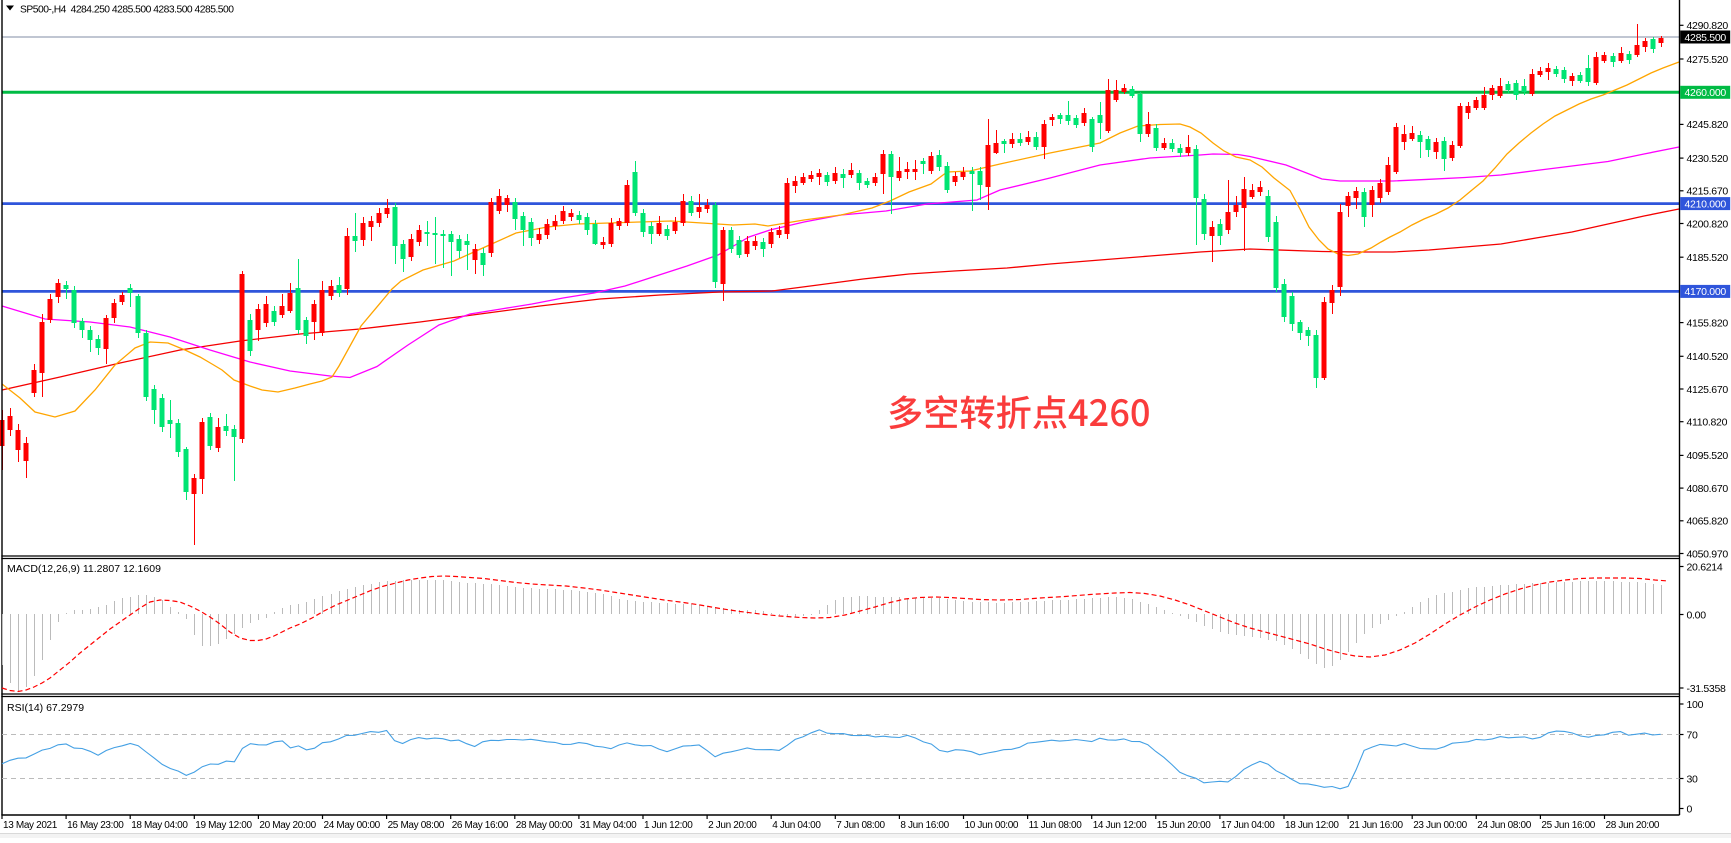 Image resolution: width=1731 pixels, height=843 pixels. Describe the element at coordinates (223, 825) in the screenshot. I see `svg-text: 19 May 12:00` at that location.